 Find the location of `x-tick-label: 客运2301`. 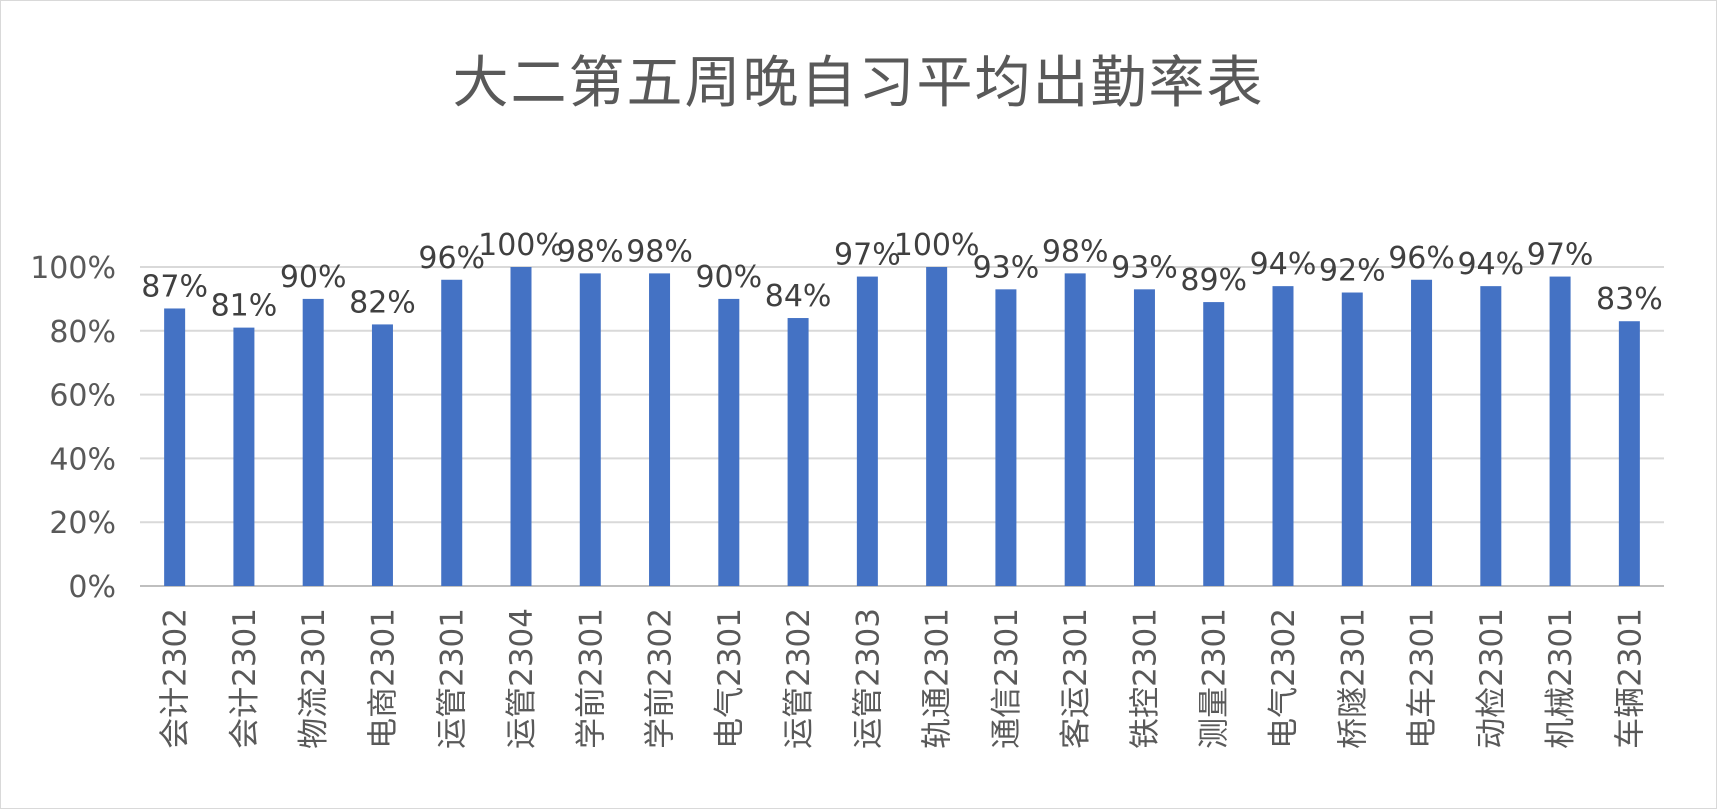

x-tick-label: 客运2301 is located at coordinates (1076, 678).